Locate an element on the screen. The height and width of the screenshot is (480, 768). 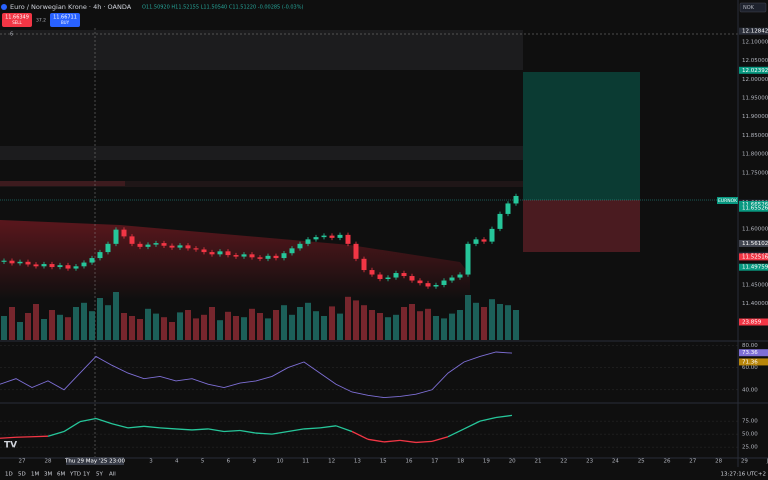
y-tick-label: 11.75000 is located at coordinates (755, 173).